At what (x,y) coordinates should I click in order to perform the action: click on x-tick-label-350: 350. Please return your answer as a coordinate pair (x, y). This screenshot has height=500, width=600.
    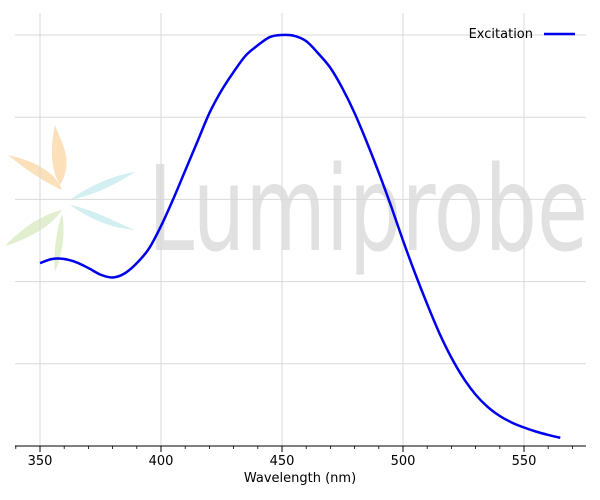
    Looking at the image, I should click on (40, 461).